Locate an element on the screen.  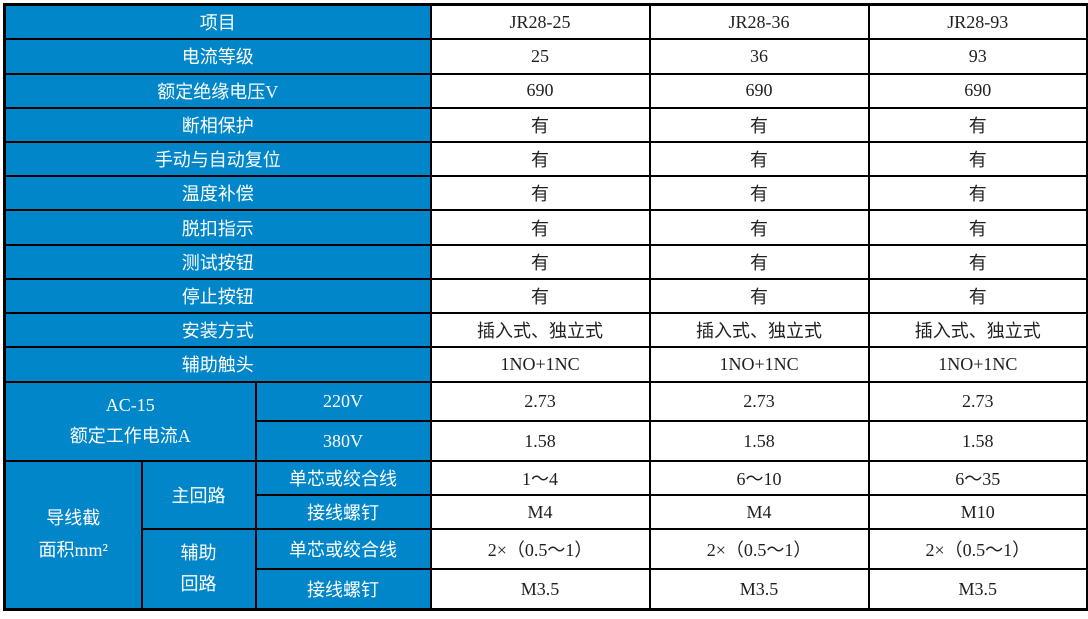
ac15-group-label-cell: AC-15 额定工作电流A is located at coordinates (130, 421).